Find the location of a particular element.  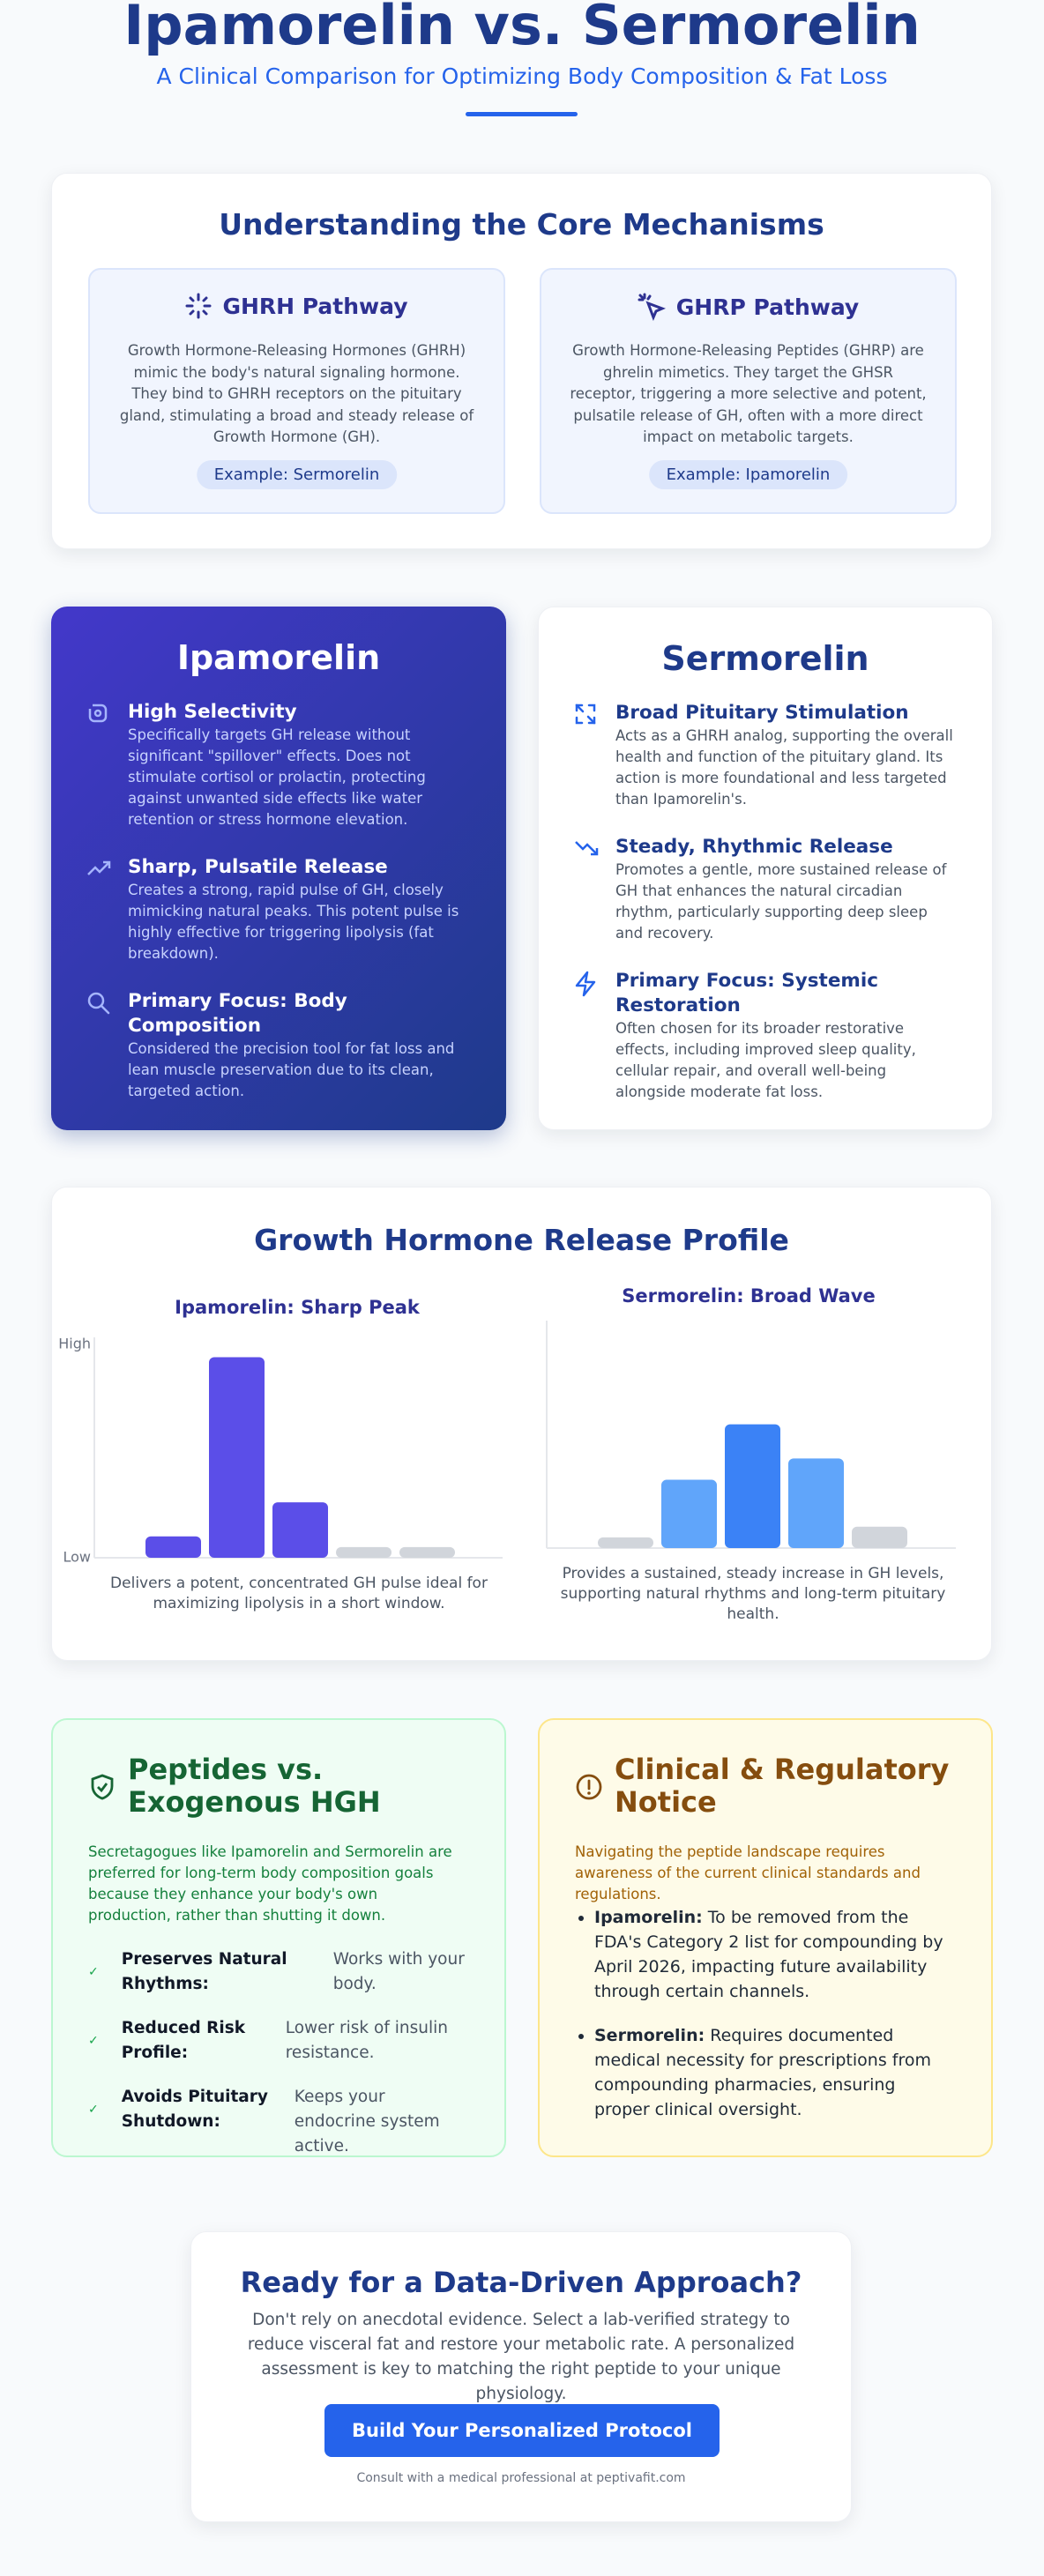

example-pill: Example: Ipamorelin is located at coordinates (748, 474).